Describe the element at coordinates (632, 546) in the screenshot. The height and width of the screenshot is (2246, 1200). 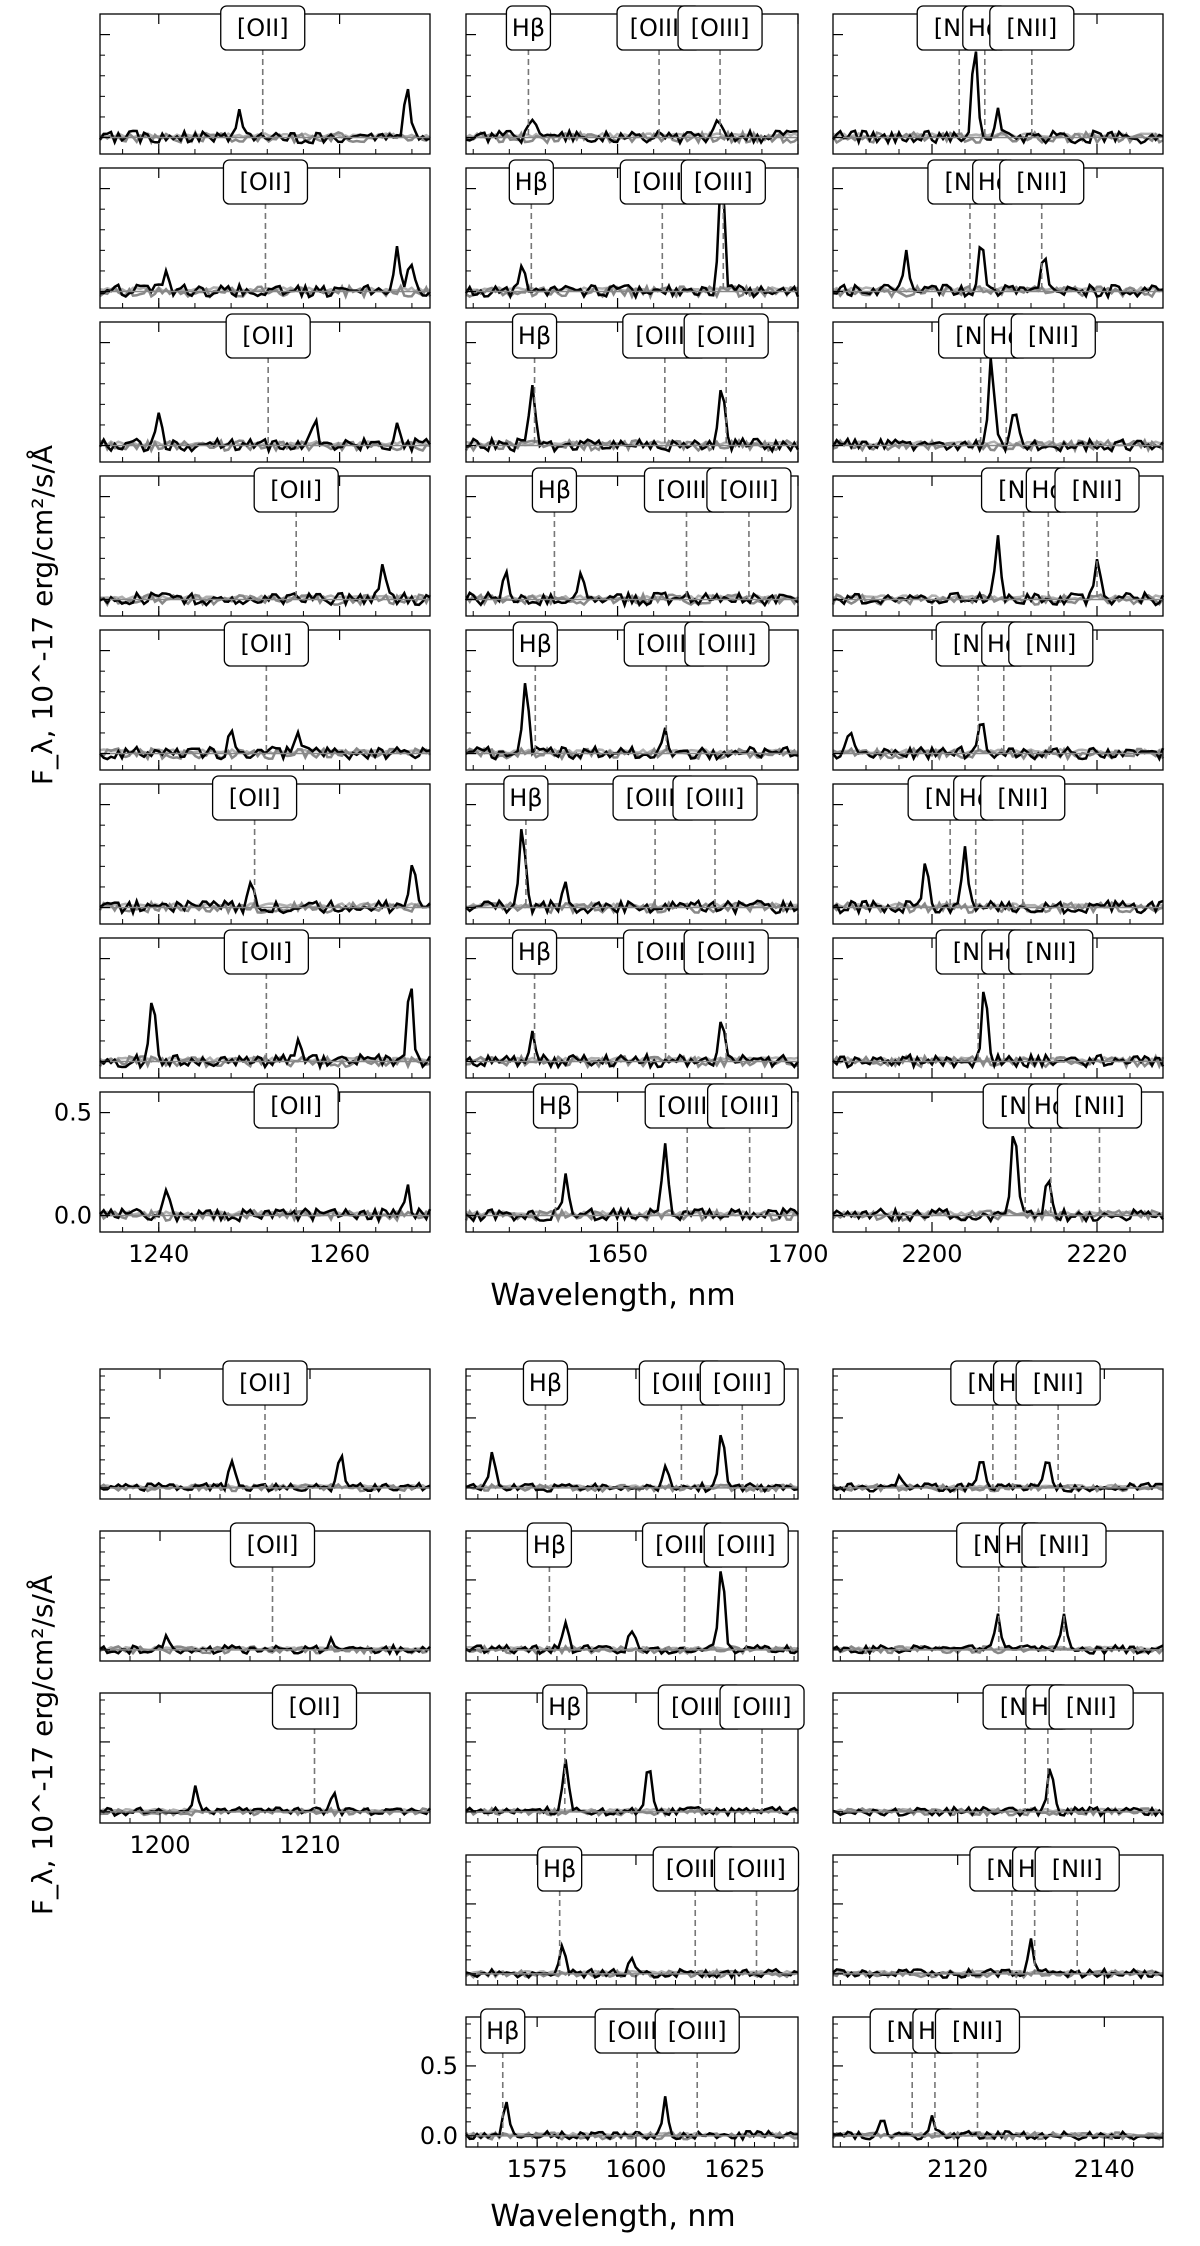
I see `panel-frame` at that location.